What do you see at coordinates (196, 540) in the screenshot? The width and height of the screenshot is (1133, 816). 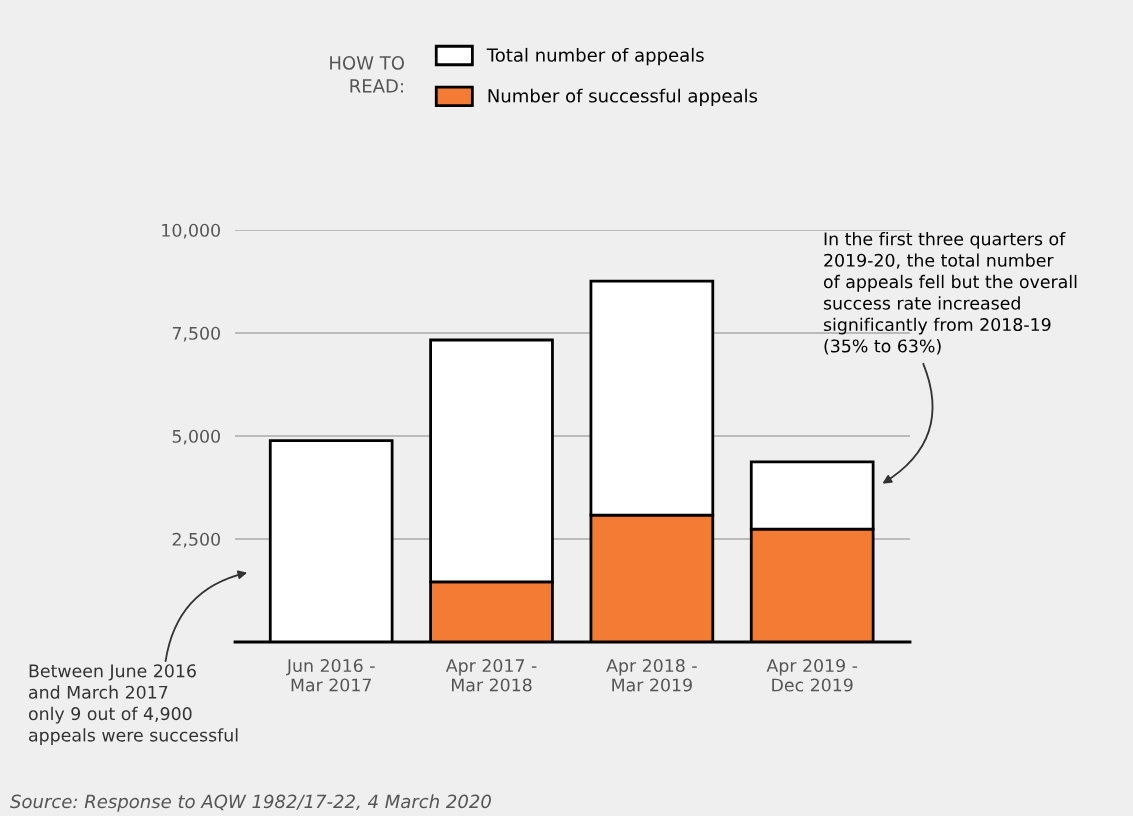 I see `y-tick-label: 2,500` at bounding box center [196, 540].